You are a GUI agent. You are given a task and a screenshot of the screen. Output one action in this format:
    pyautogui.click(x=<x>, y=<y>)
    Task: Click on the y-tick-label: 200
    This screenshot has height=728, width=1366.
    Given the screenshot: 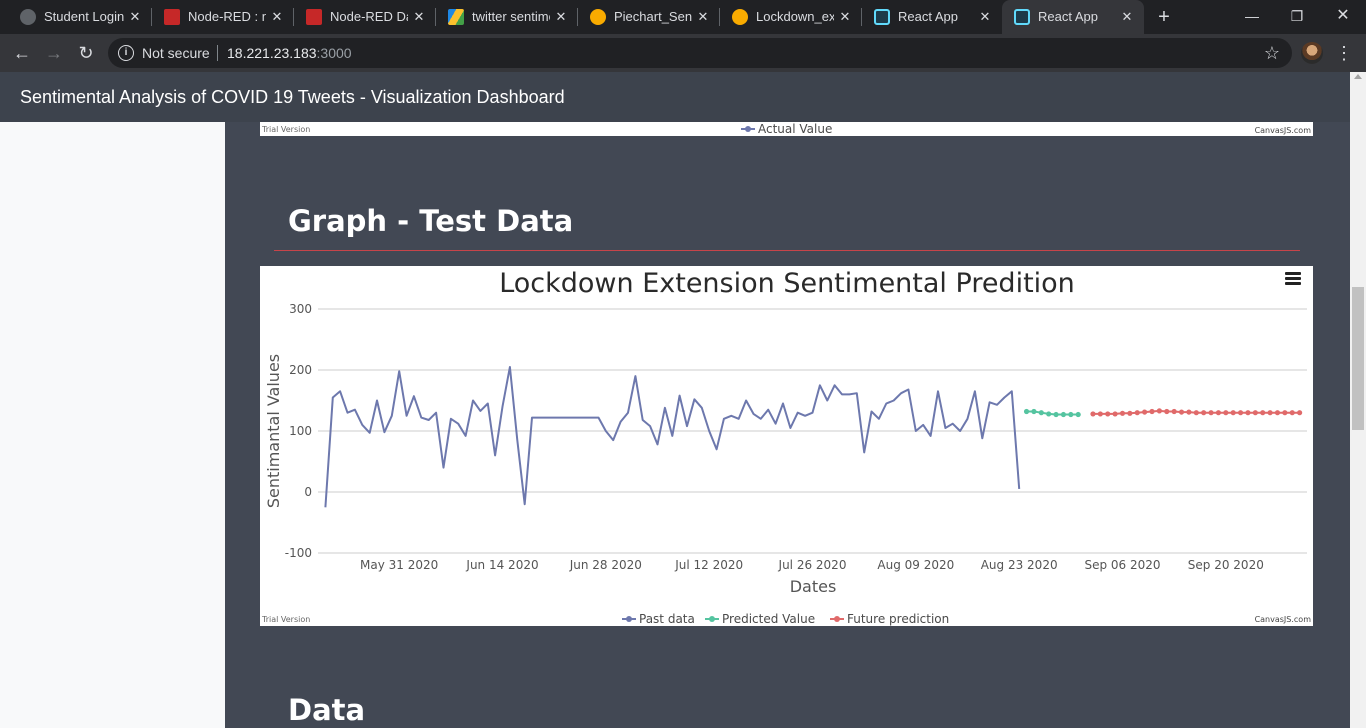 What is the action you would take?
    pyautogui.click(x=300, y=370)
    